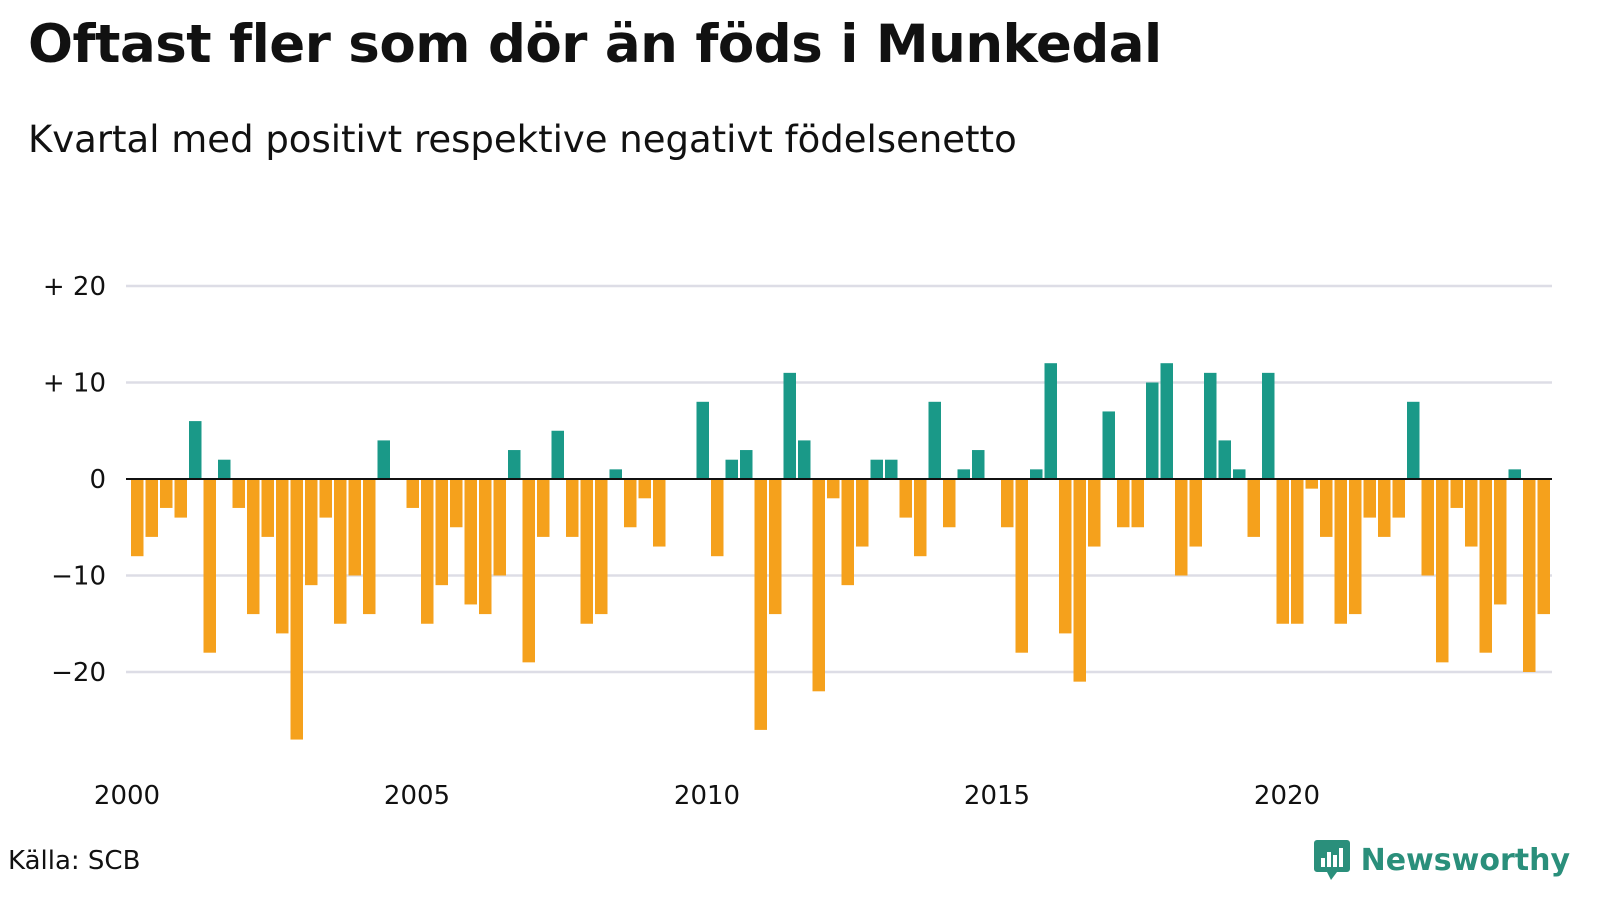  Describe the element at coordinates (74, 287) in the screenshot. I see `y-tick-label: + 20` at that location.